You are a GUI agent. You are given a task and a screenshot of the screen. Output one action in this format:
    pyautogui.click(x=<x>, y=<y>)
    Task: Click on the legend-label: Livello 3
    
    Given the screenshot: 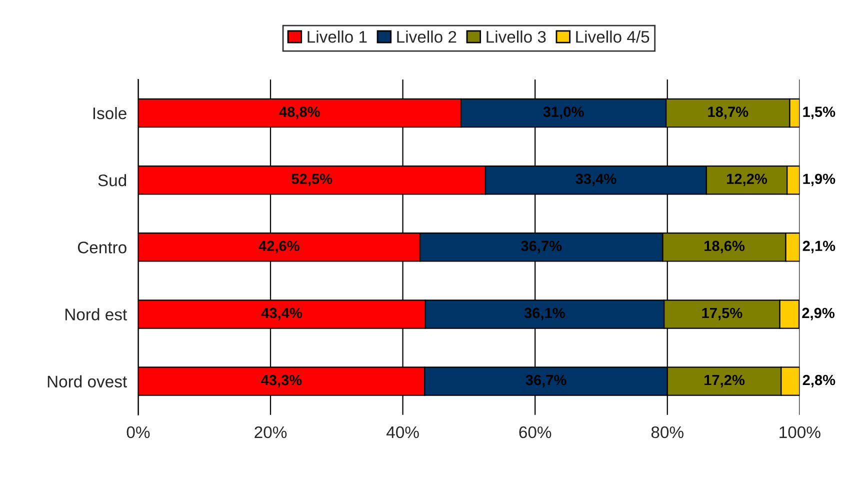 What is the action you would take?
    pyautogui.click(x=516, y=36)
    